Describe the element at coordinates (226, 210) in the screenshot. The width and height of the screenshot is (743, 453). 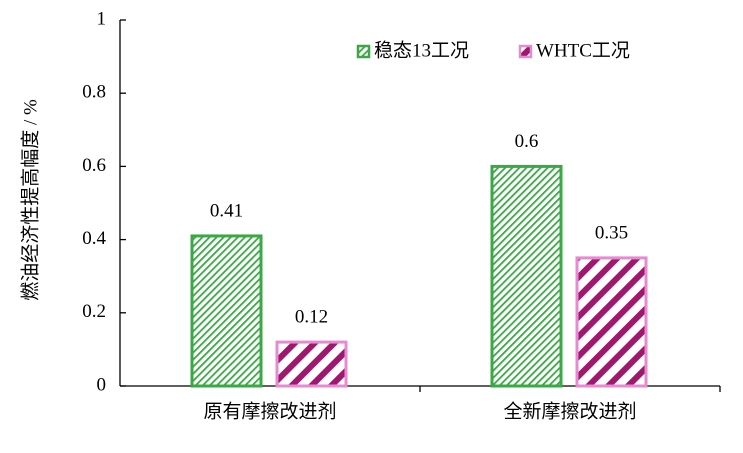
I see `value-label: 0.41` at that location.